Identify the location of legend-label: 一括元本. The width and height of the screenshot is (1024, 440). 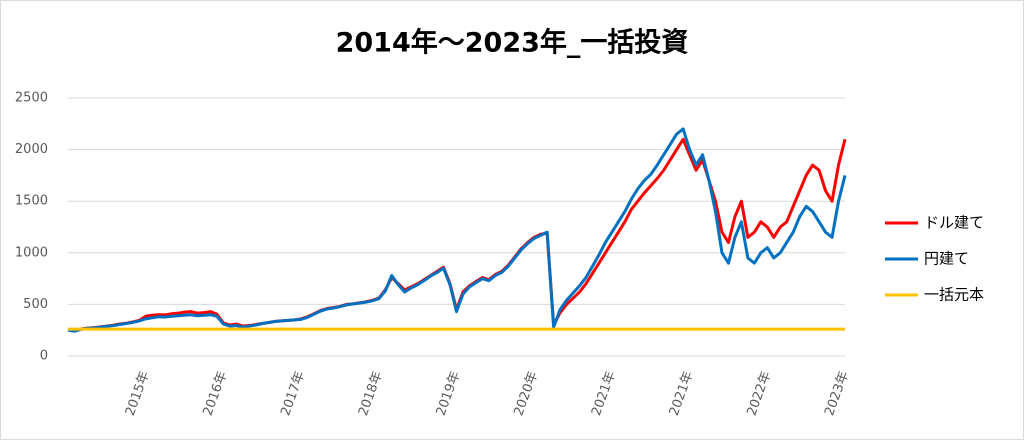
(954, 295).